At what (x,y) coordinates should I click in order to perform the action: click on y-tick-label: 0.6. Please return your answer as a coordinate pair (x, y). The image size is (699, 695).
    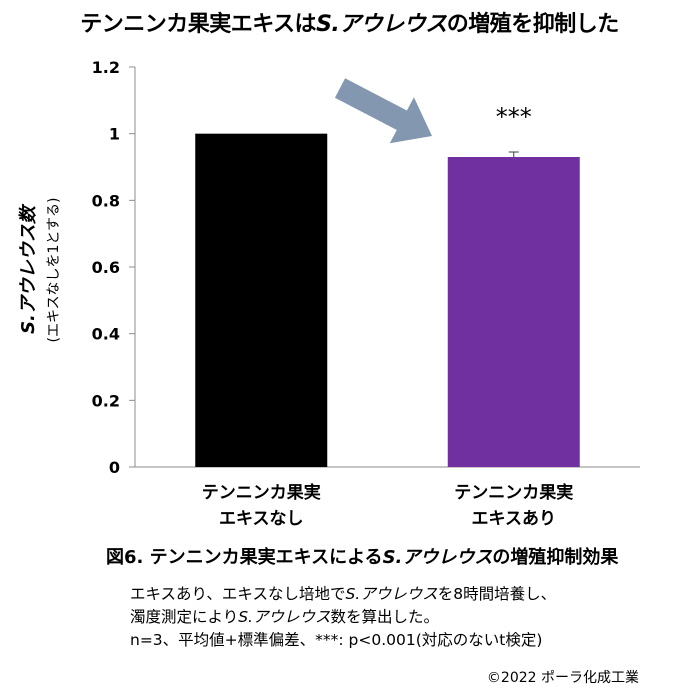
    Looking at the image, I should click on (106, 267).